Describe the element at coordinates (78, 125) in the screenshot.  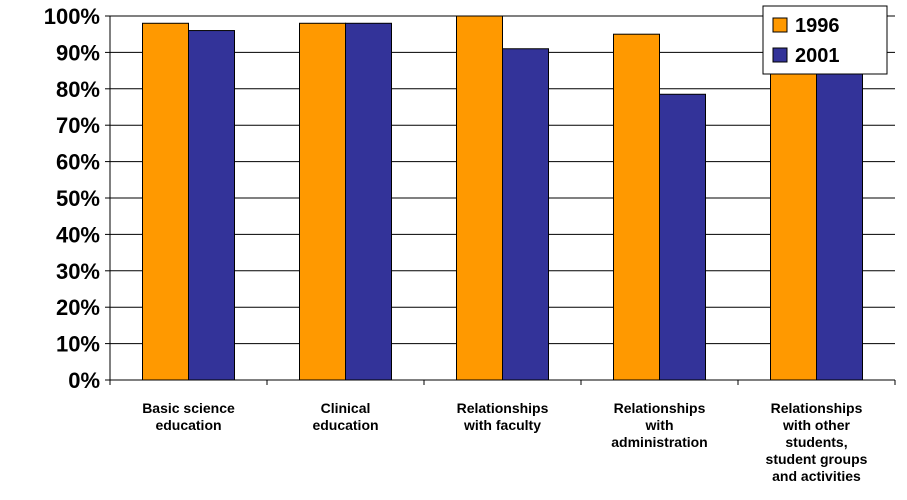
I see `y-tick-label: 70%` at that location.